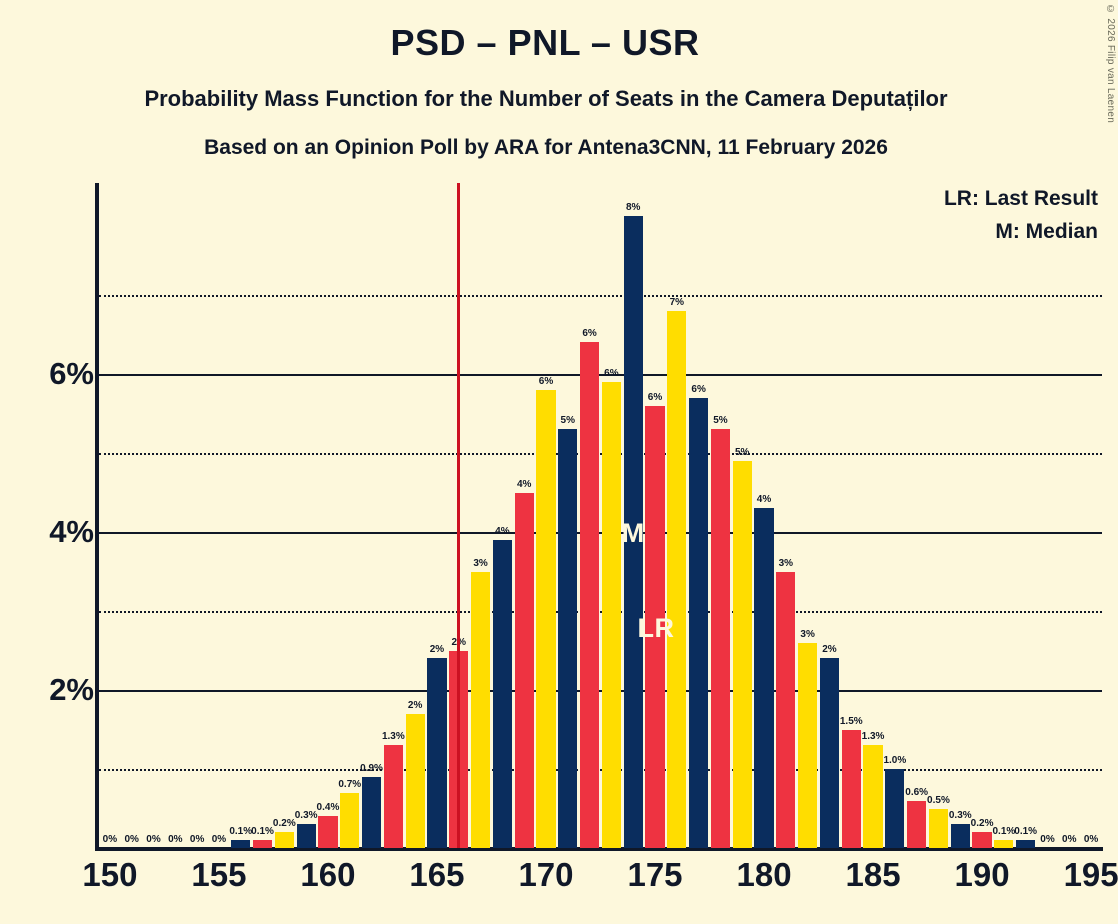 The width and height of the screenshot is (1118, 924). Describe the element at coordinates (1020, 198) in the screenshot. I see `legend-item-last-result: LR: Last Result` at that location.